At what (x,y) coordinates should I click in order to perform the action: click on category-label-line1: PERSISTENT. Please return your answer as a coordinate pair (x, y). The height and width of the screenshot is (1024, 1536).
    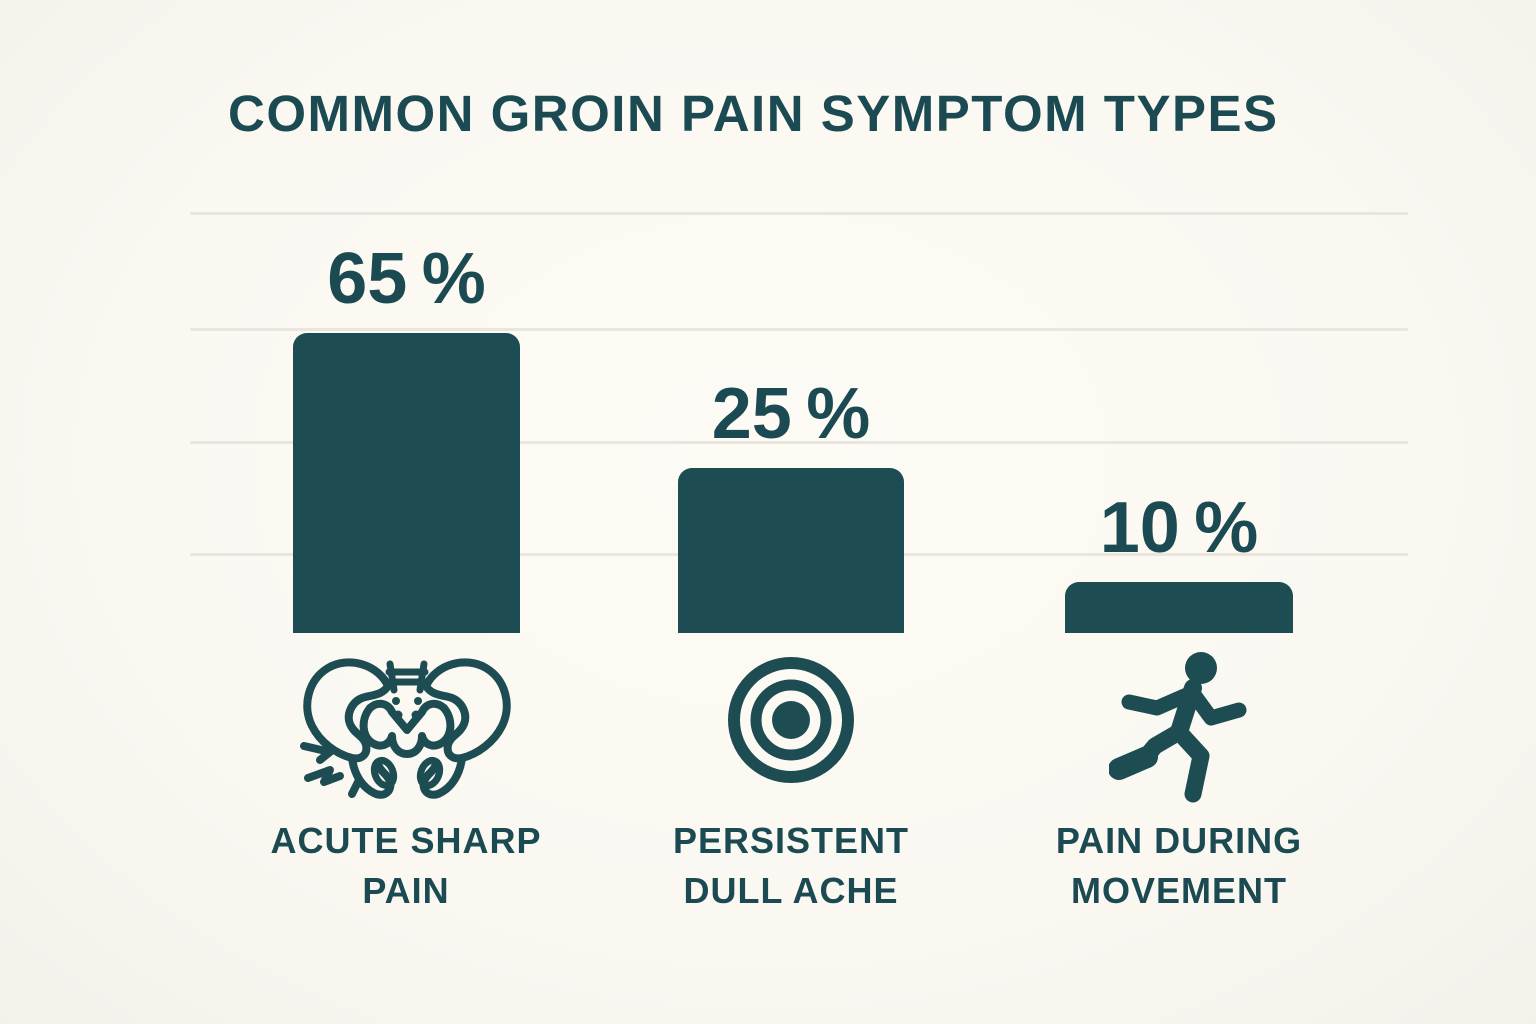
    Looking at the image, I should click on (791, 840).